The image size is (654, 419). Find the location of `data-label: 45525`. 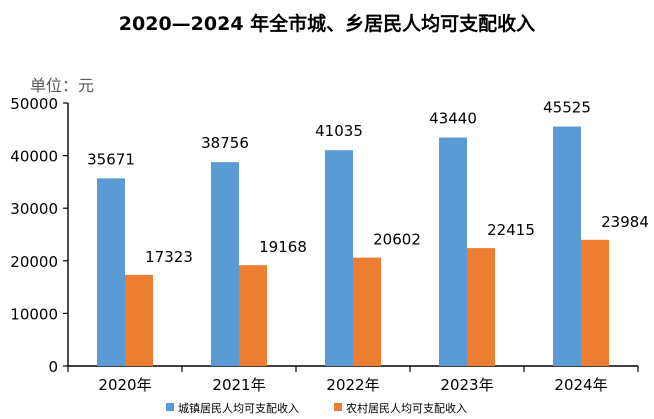

data-label: 45525 is located at coordinates (567, 108).